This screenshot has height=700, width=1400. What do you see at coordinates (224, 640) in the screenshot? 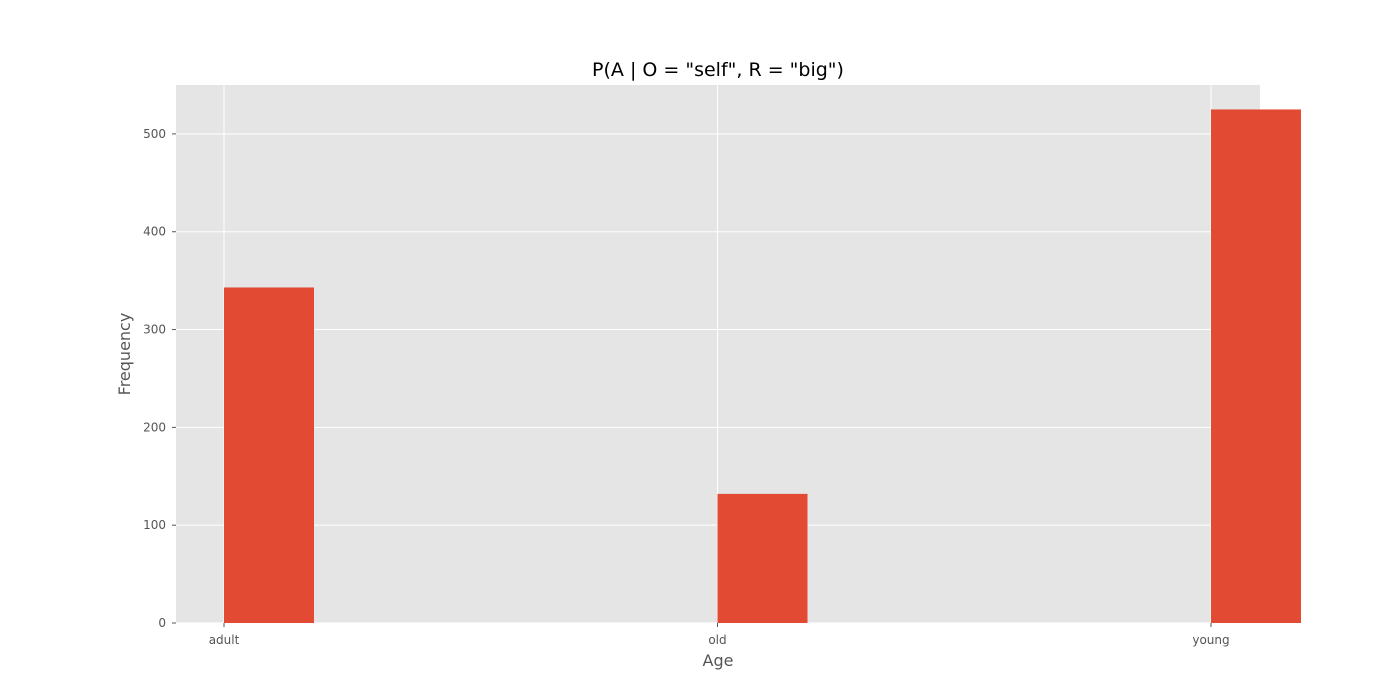
I see `x-tick-label: adult` at bounding box center [224, 640].